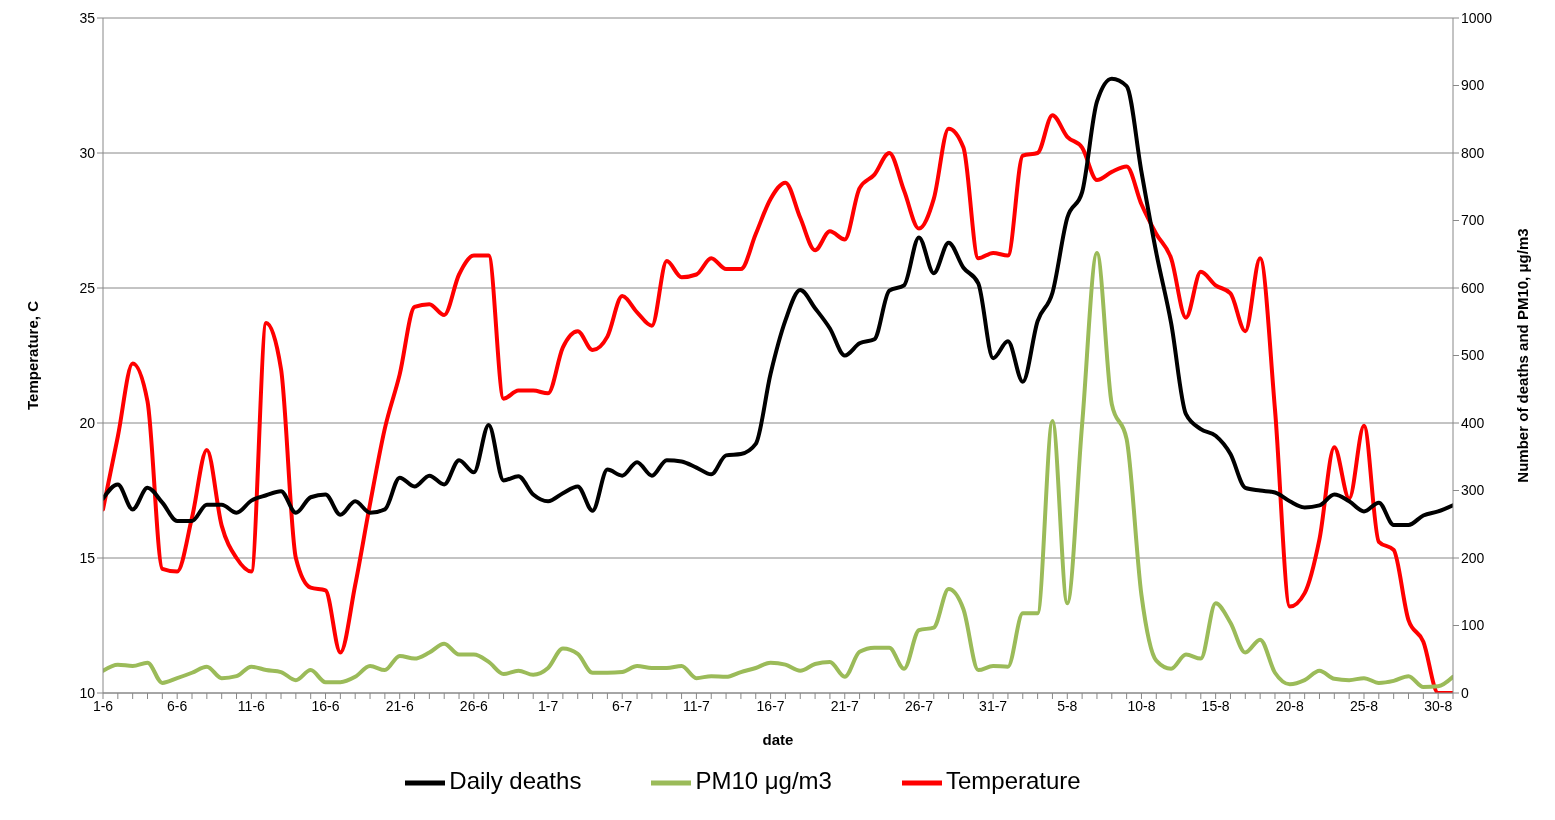  I want to click on y2-tick-label: 800, so click(1473, 152).